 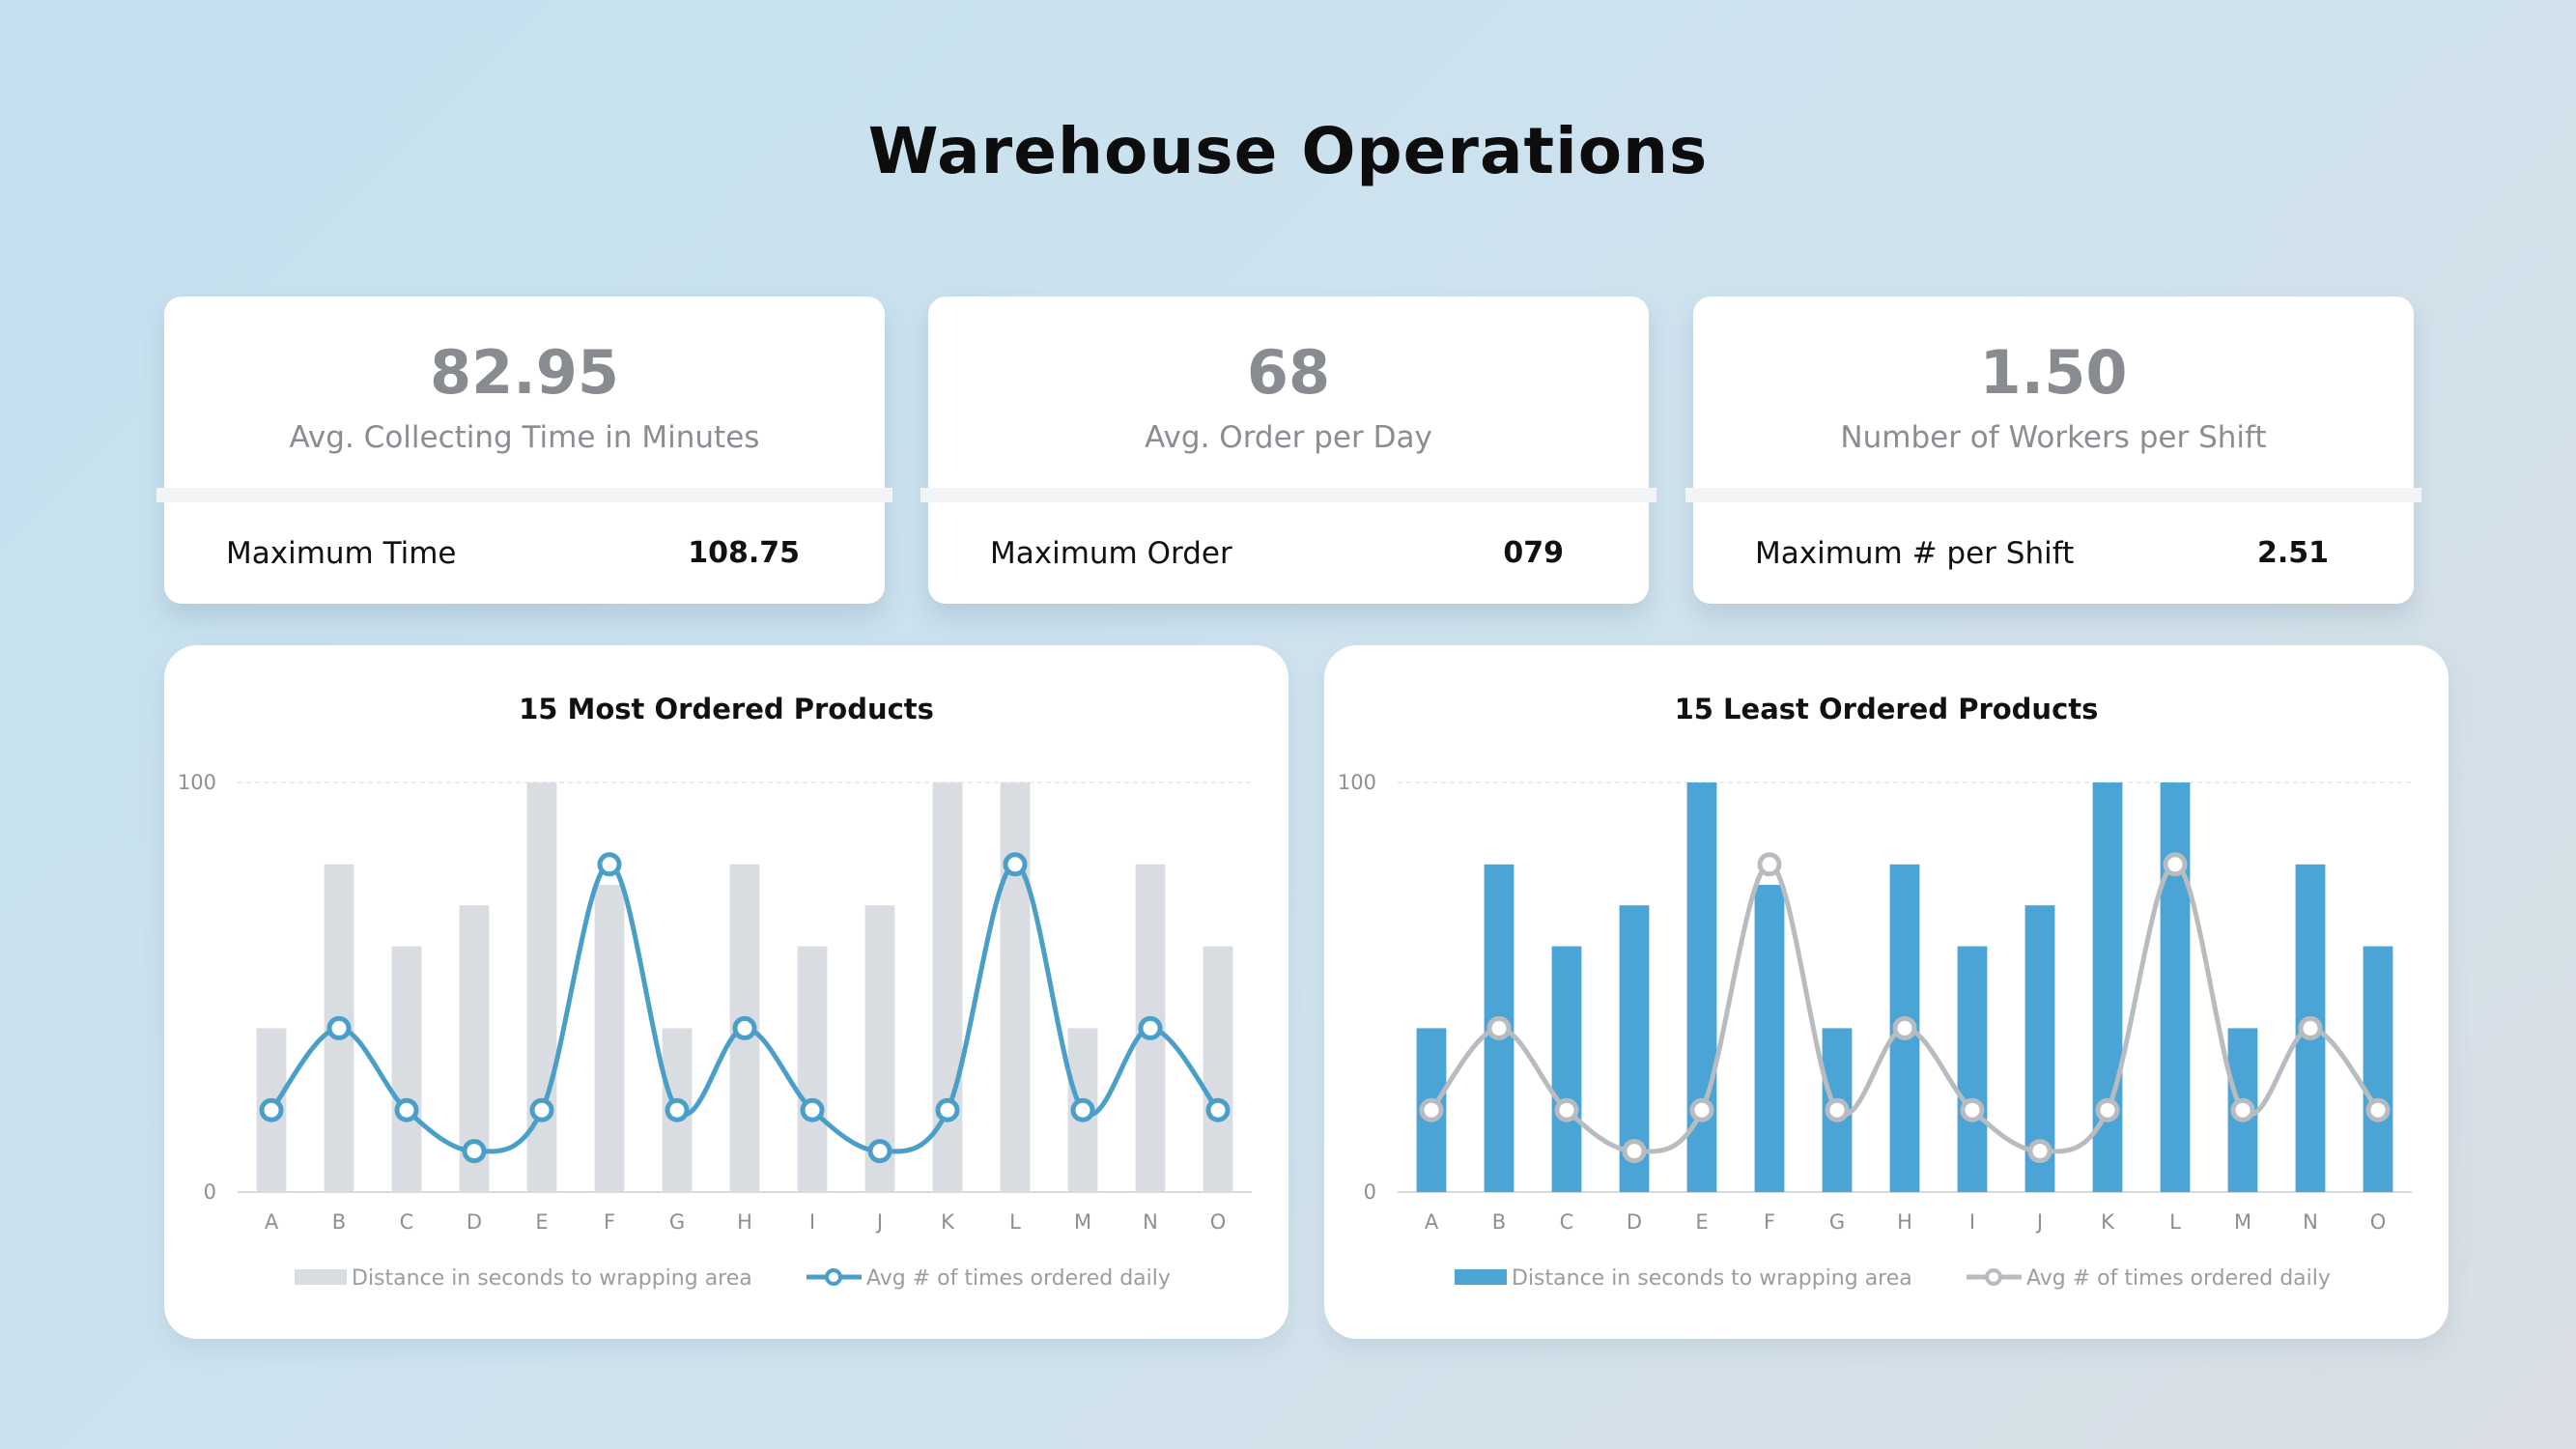 What do you see at coordinates (1288, 372) in the screenshot?
I see `kpi-value: 68` at bounding box center [1288, 372].